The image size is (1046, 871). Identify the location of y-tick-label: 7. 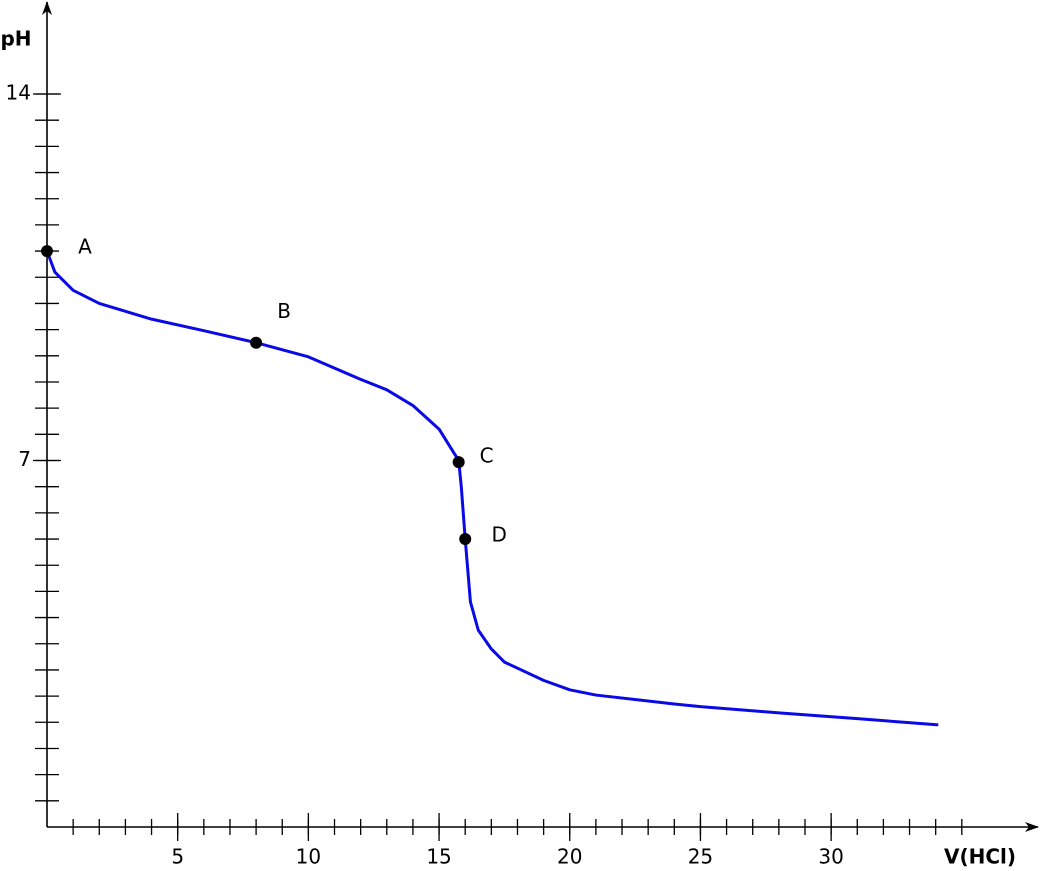
(24, 459).